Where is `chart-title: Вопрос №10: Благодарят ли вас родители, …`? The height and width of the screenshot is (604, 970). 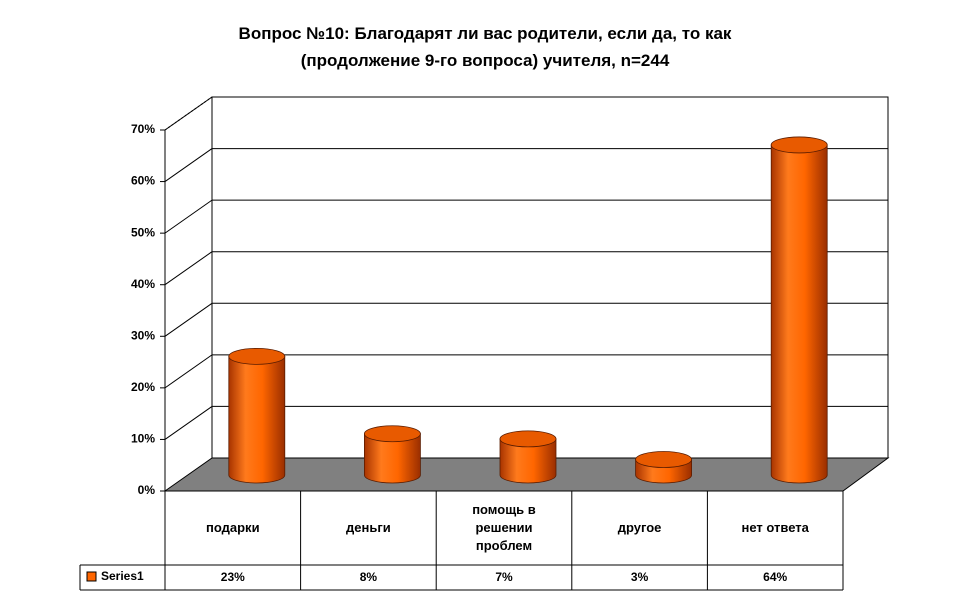 chart-title: Вопрос №10: Благодарят ли вас родители, … is located at coordinates (485, 47).